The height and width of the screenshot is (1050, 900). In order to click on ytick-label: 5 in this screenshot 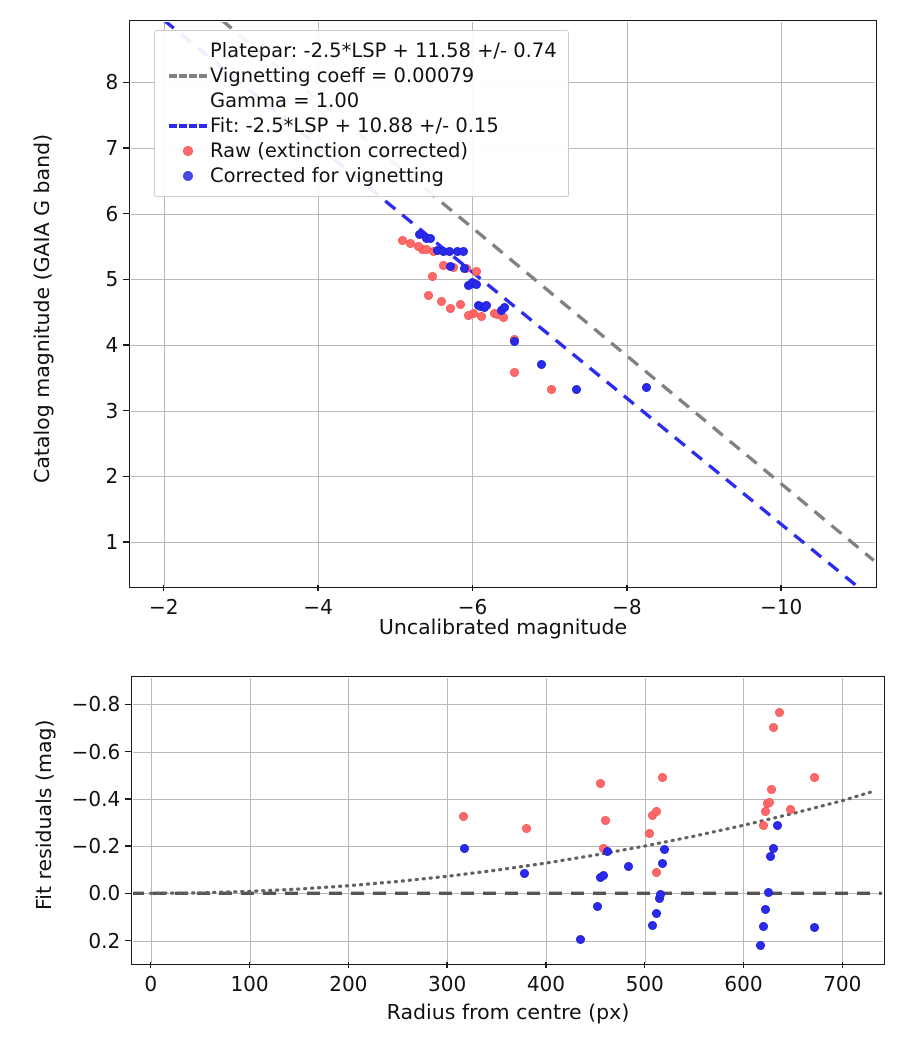, I will do `click(112, 279)`.